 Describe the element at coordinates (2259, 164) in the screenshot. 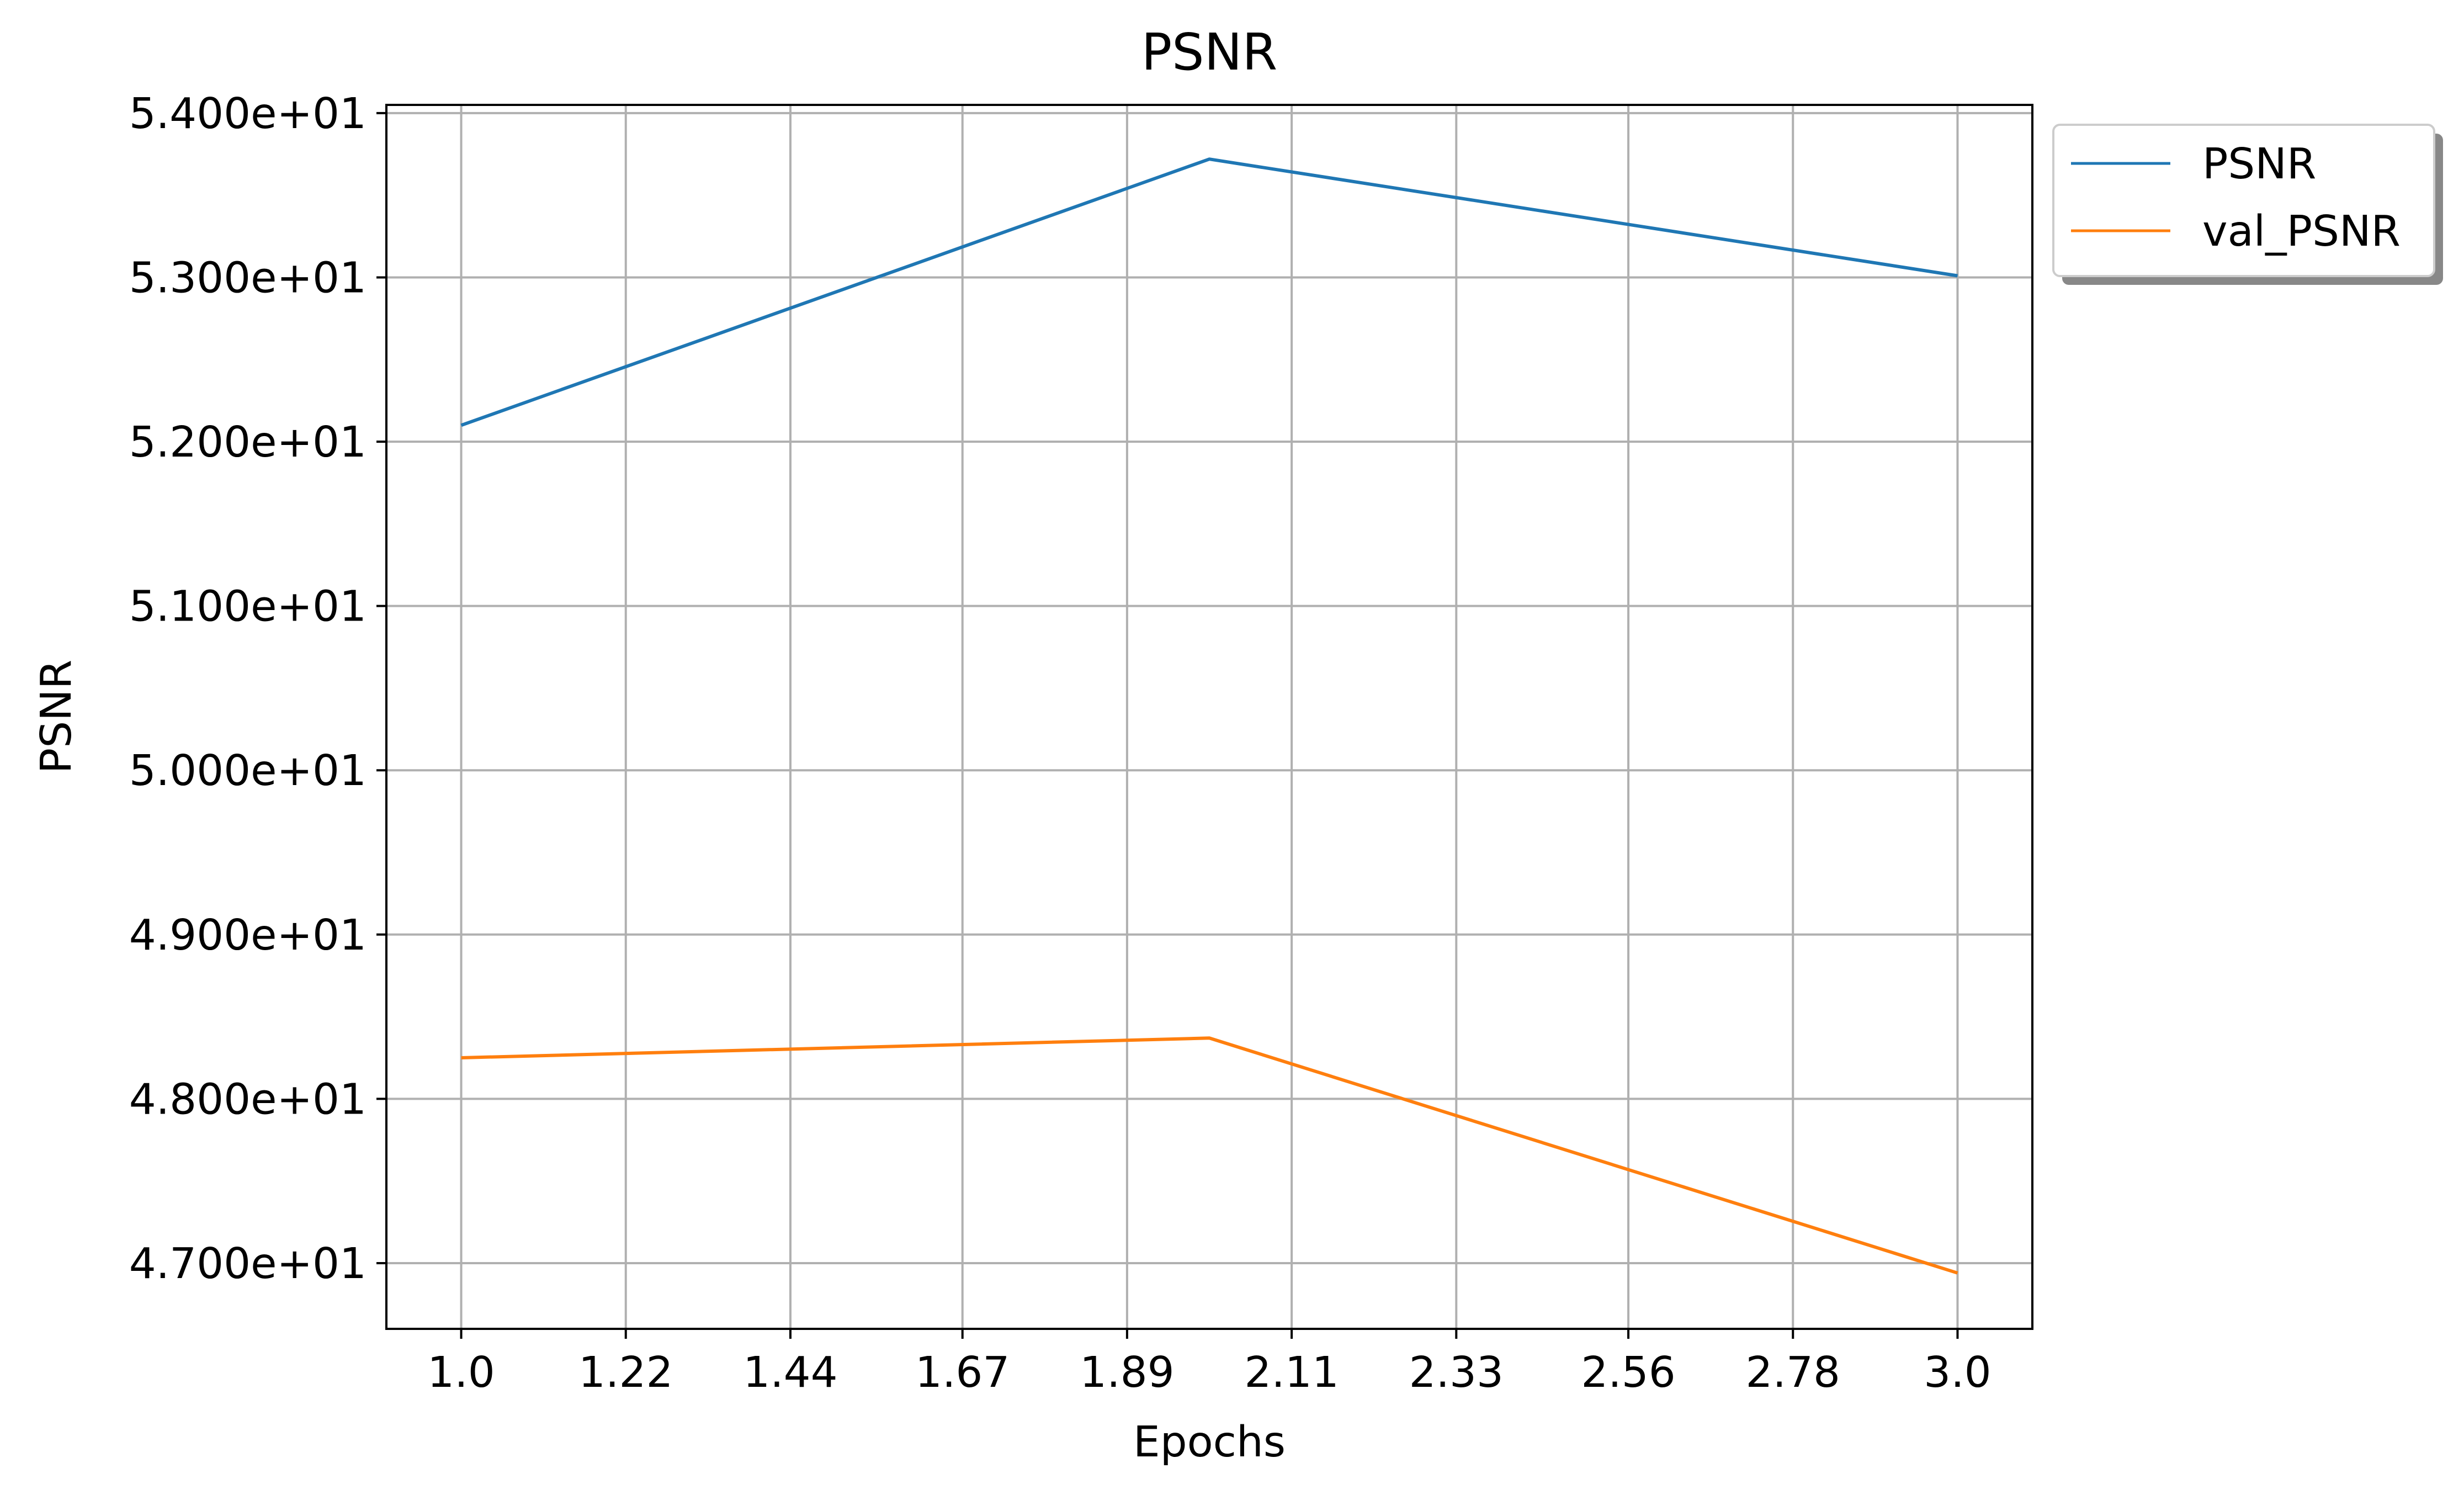

I see `legend-label-psnr: PSNR` at that location.